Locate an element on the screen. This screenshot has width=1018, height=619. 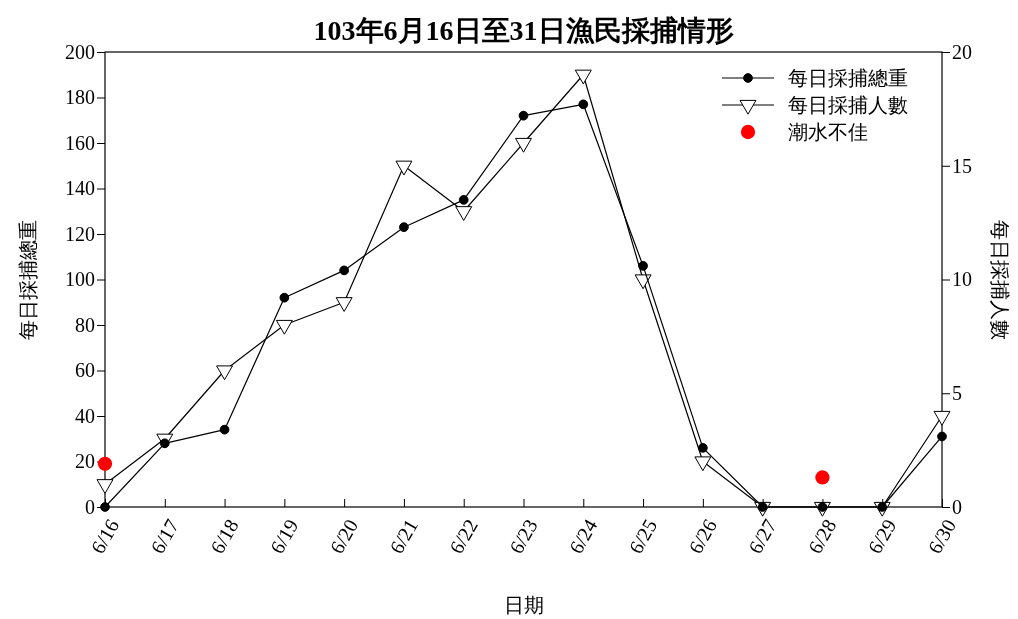
y-axis-title: 每日採捕總重 is located at coordinates (28, 279).